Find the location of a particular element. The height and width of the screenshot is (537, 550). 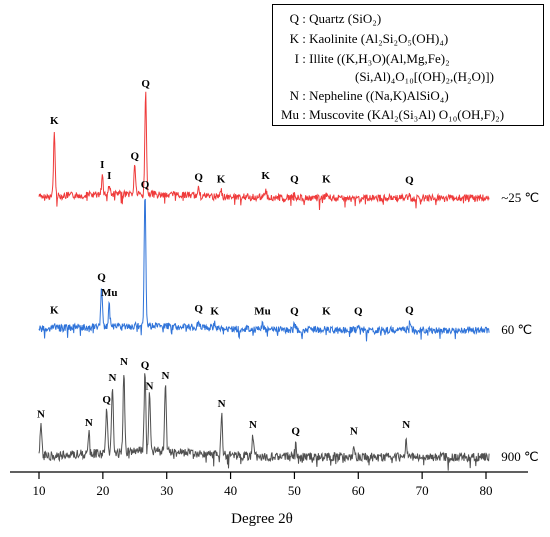

legend-key: I is located at coordinates (296, 58).